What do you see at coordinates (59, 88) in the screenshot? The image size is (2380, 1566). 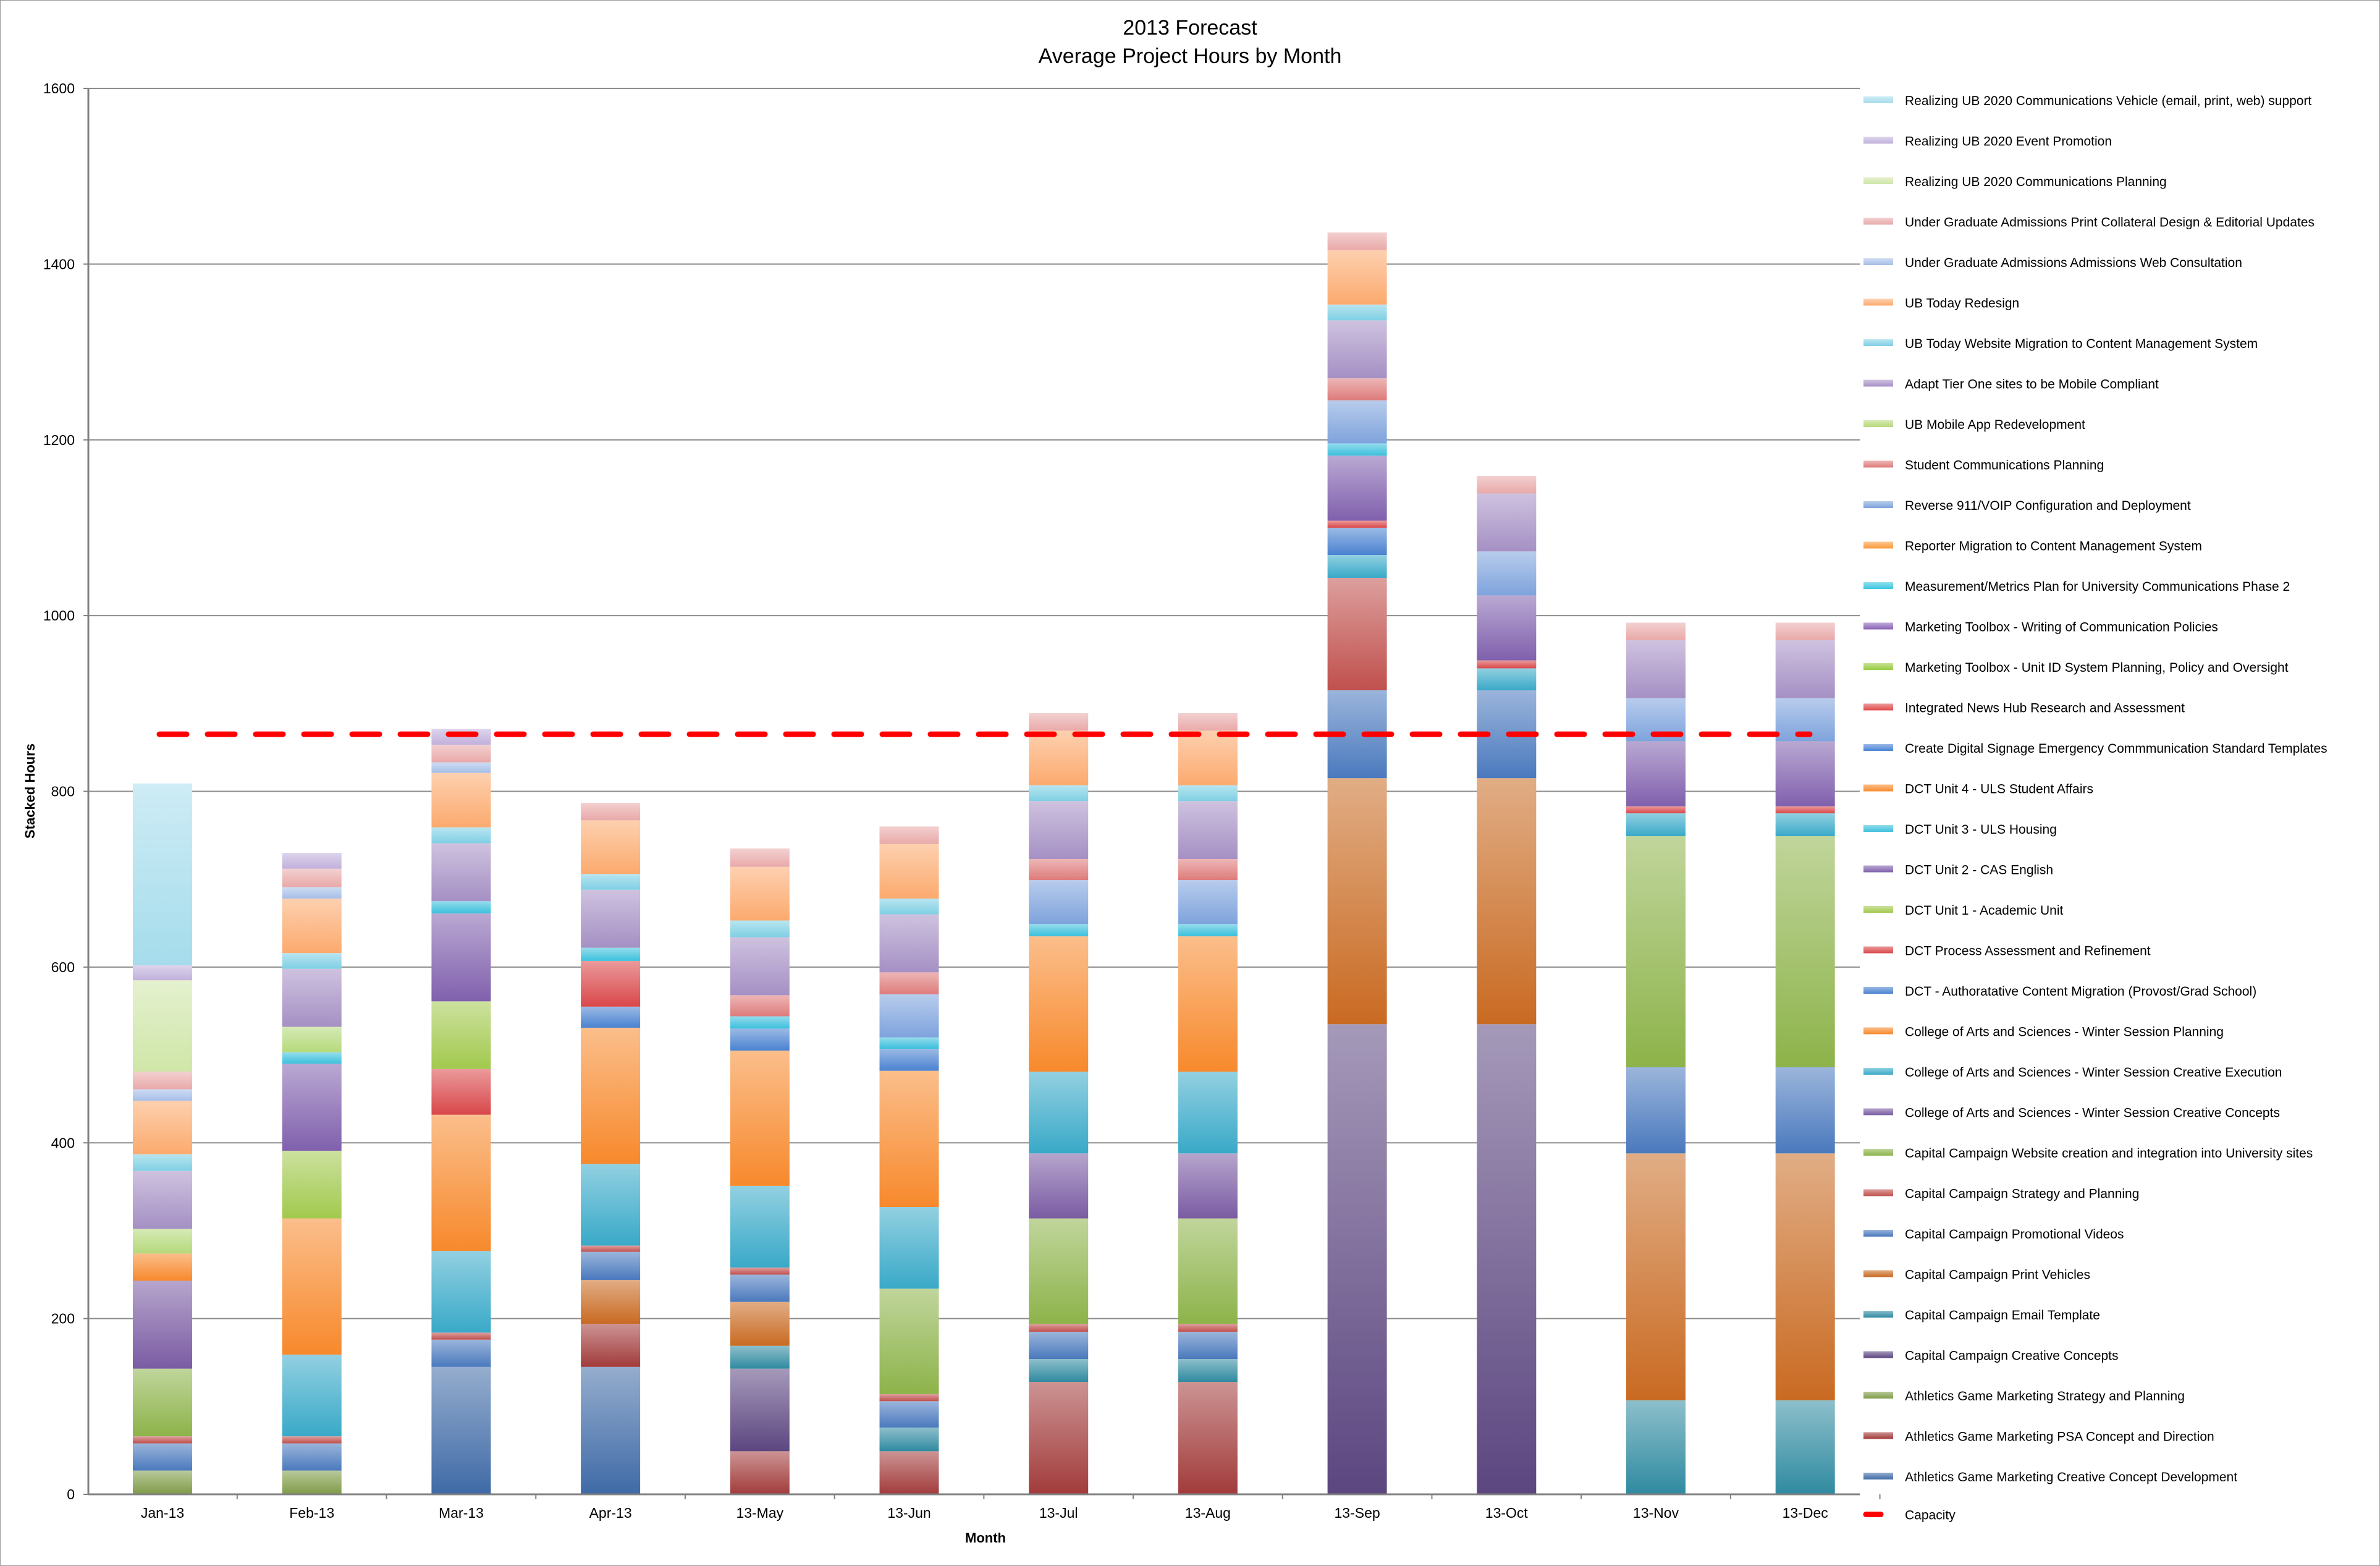 I see `y-tick-label: 1600` at bounding box center [59, 88].